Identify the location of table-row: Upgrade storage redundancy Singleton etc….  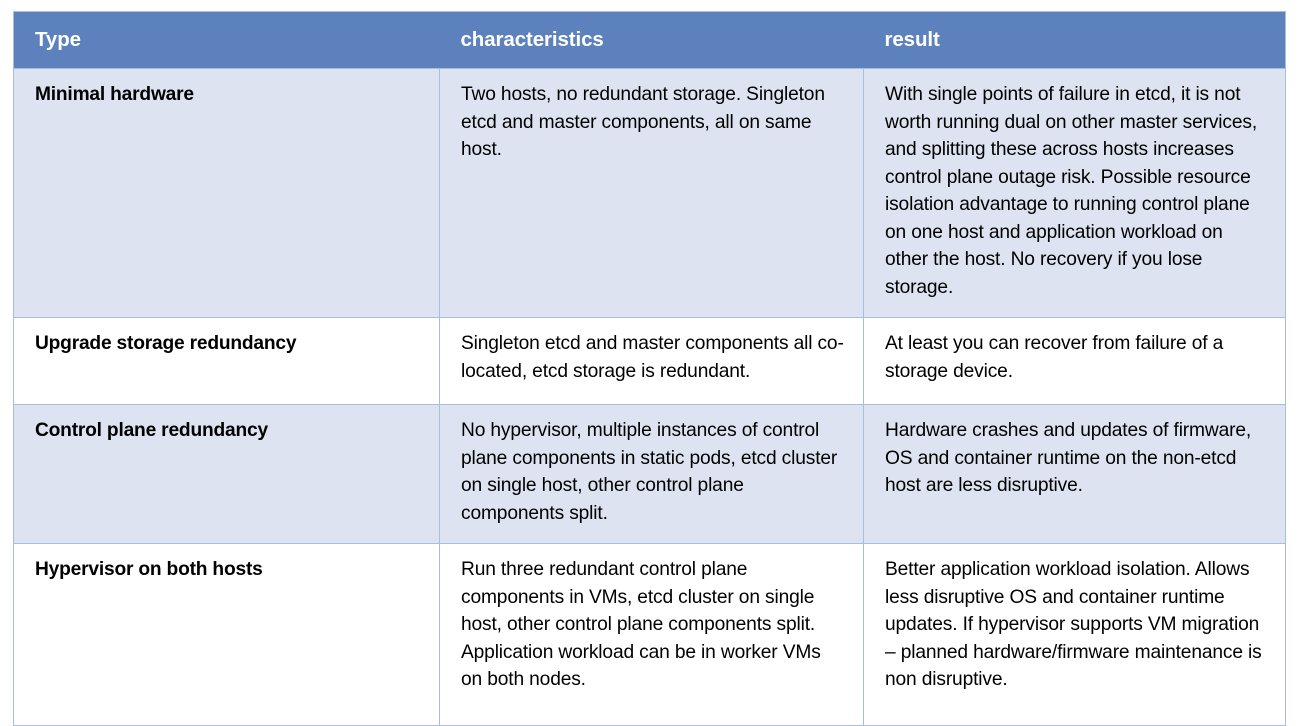
(649, 361).